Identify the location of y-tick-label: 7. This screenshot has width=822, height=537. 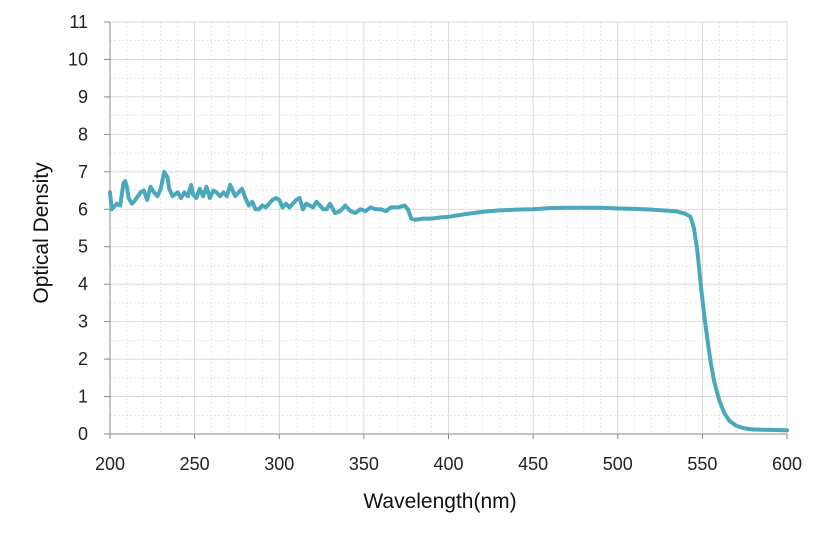
(83, 172).